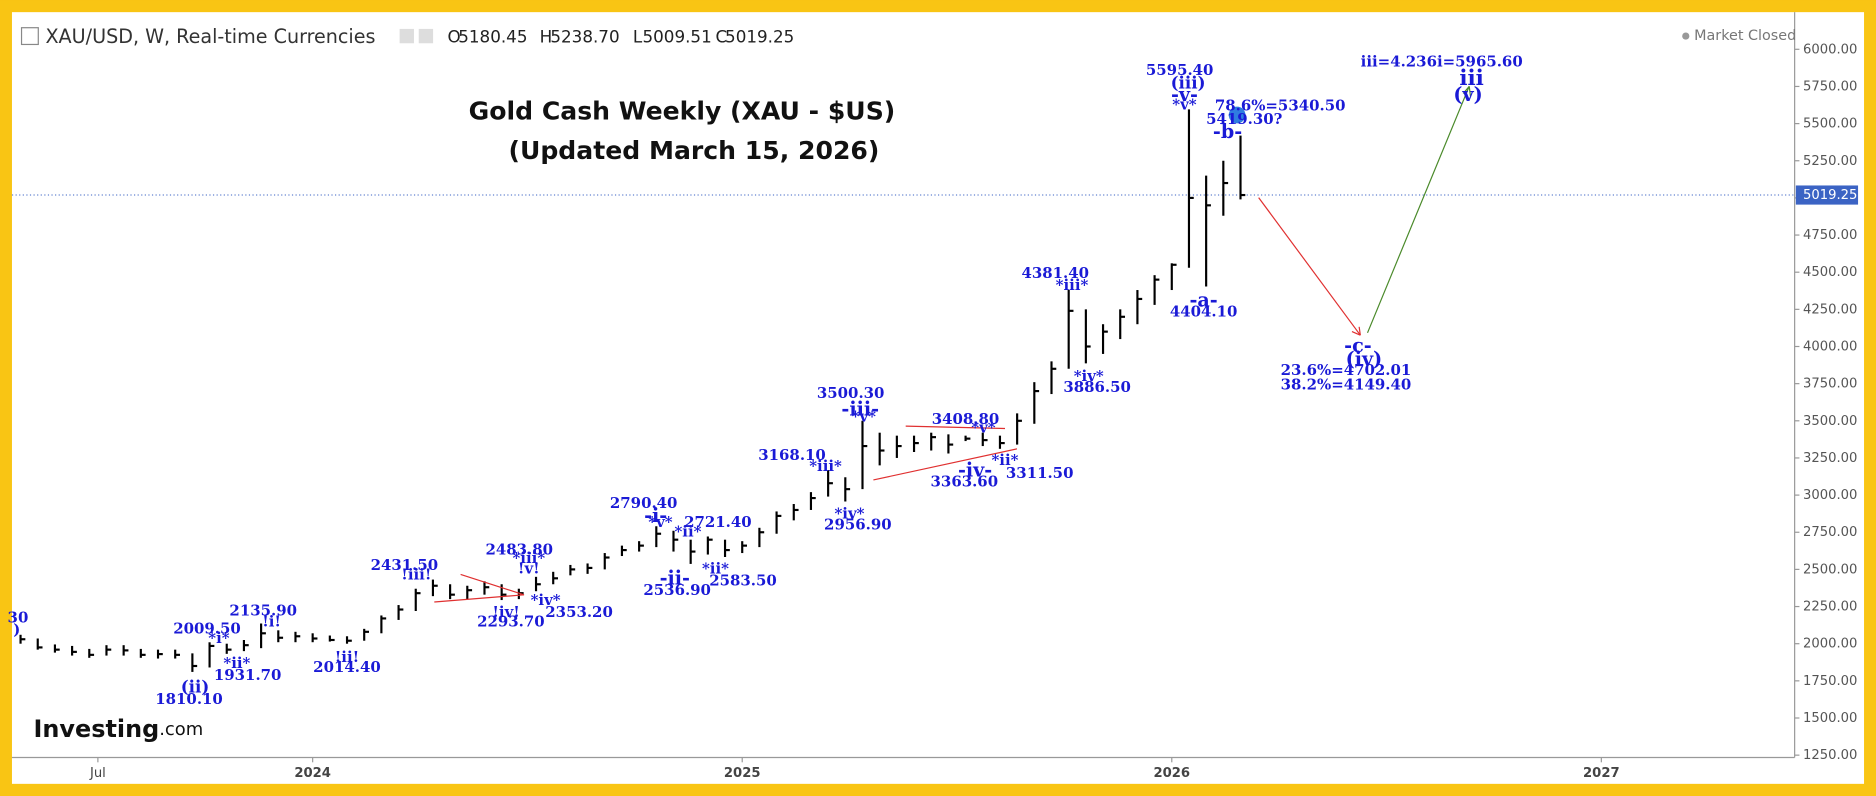 The width and height of the screenshot is (1876, 796). Describe the element at coordinates (312, 773) in the screenshot. I see `x-tick-label: 2024` at that location.